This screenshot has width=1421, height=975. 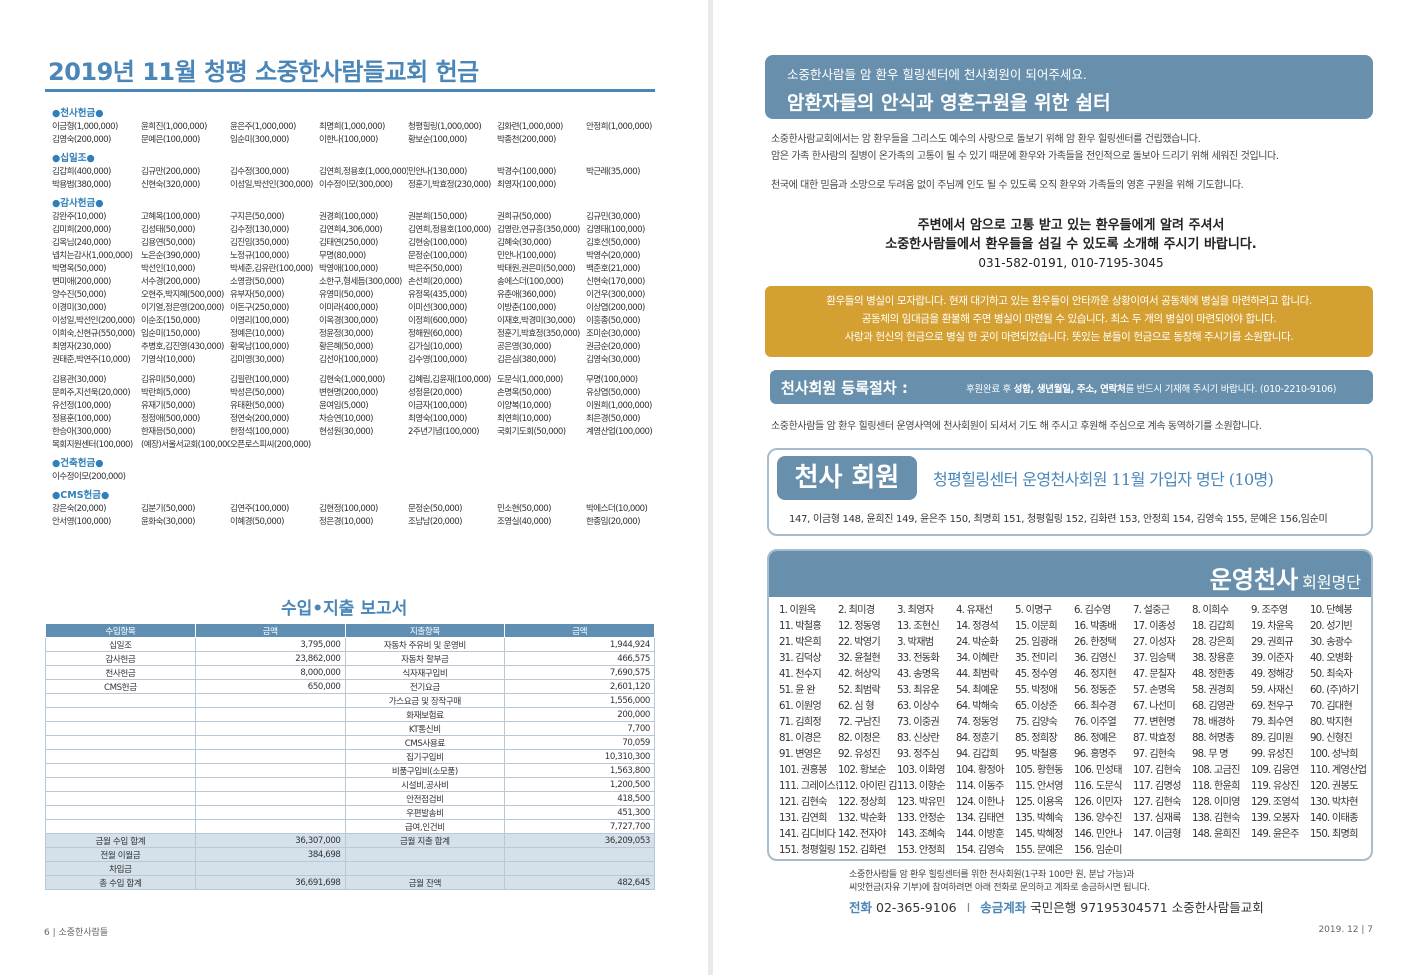 I want to click on table-cell: 10,310,300, so click(x=579, y=756).